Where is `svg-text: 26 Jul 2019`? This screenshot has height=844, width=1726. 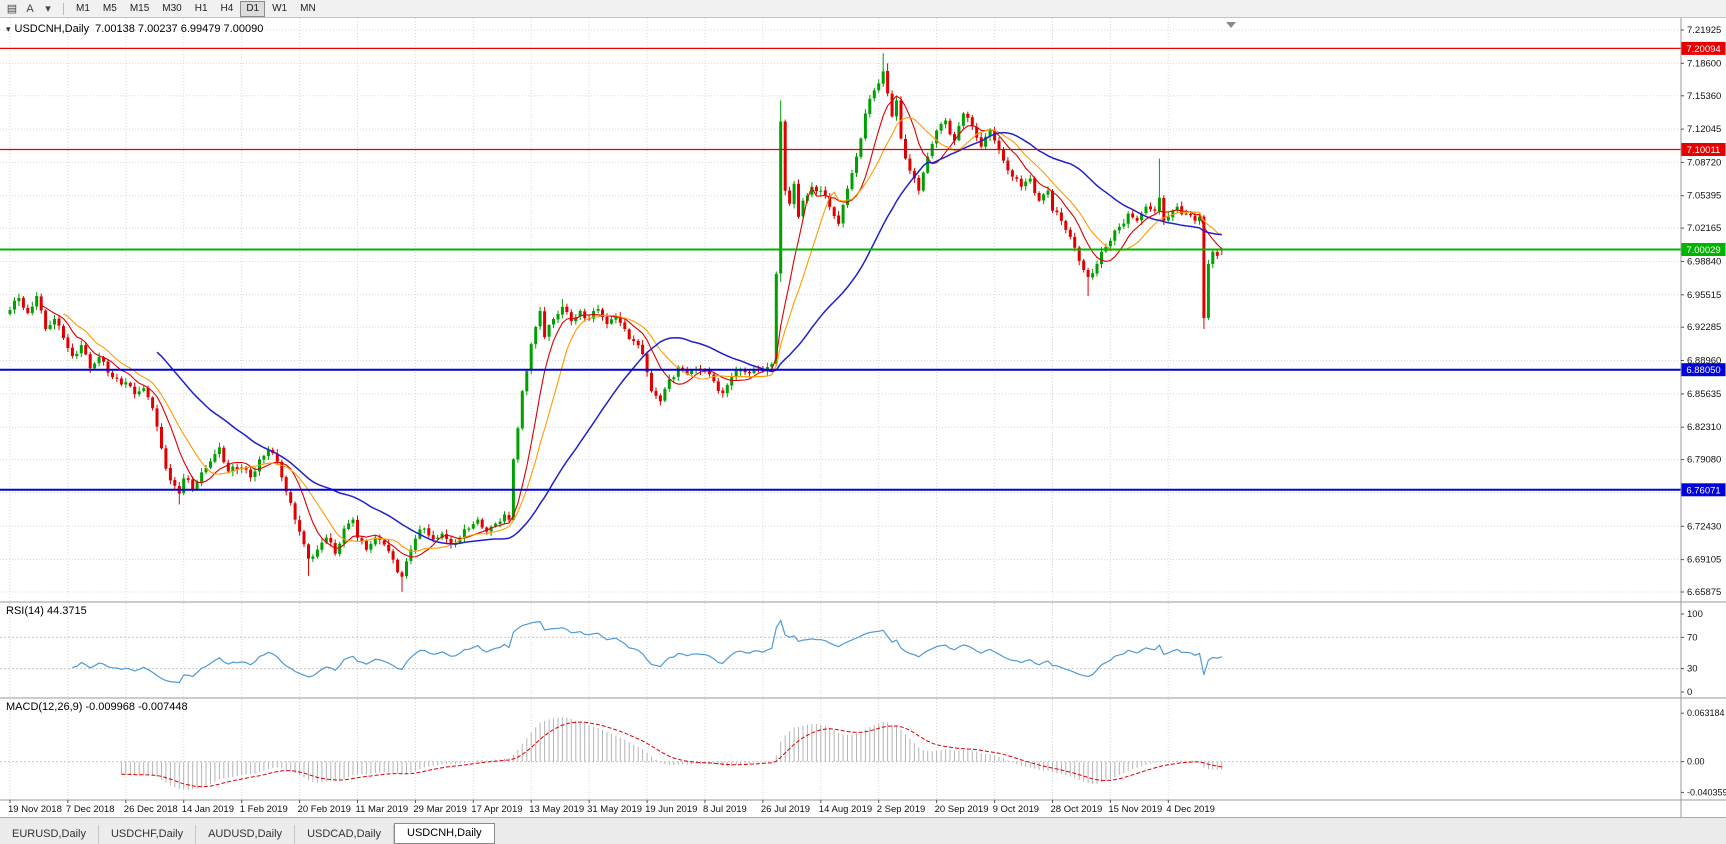 svg-text: 26 Jul 2019 is located at coordinates (785, 809).